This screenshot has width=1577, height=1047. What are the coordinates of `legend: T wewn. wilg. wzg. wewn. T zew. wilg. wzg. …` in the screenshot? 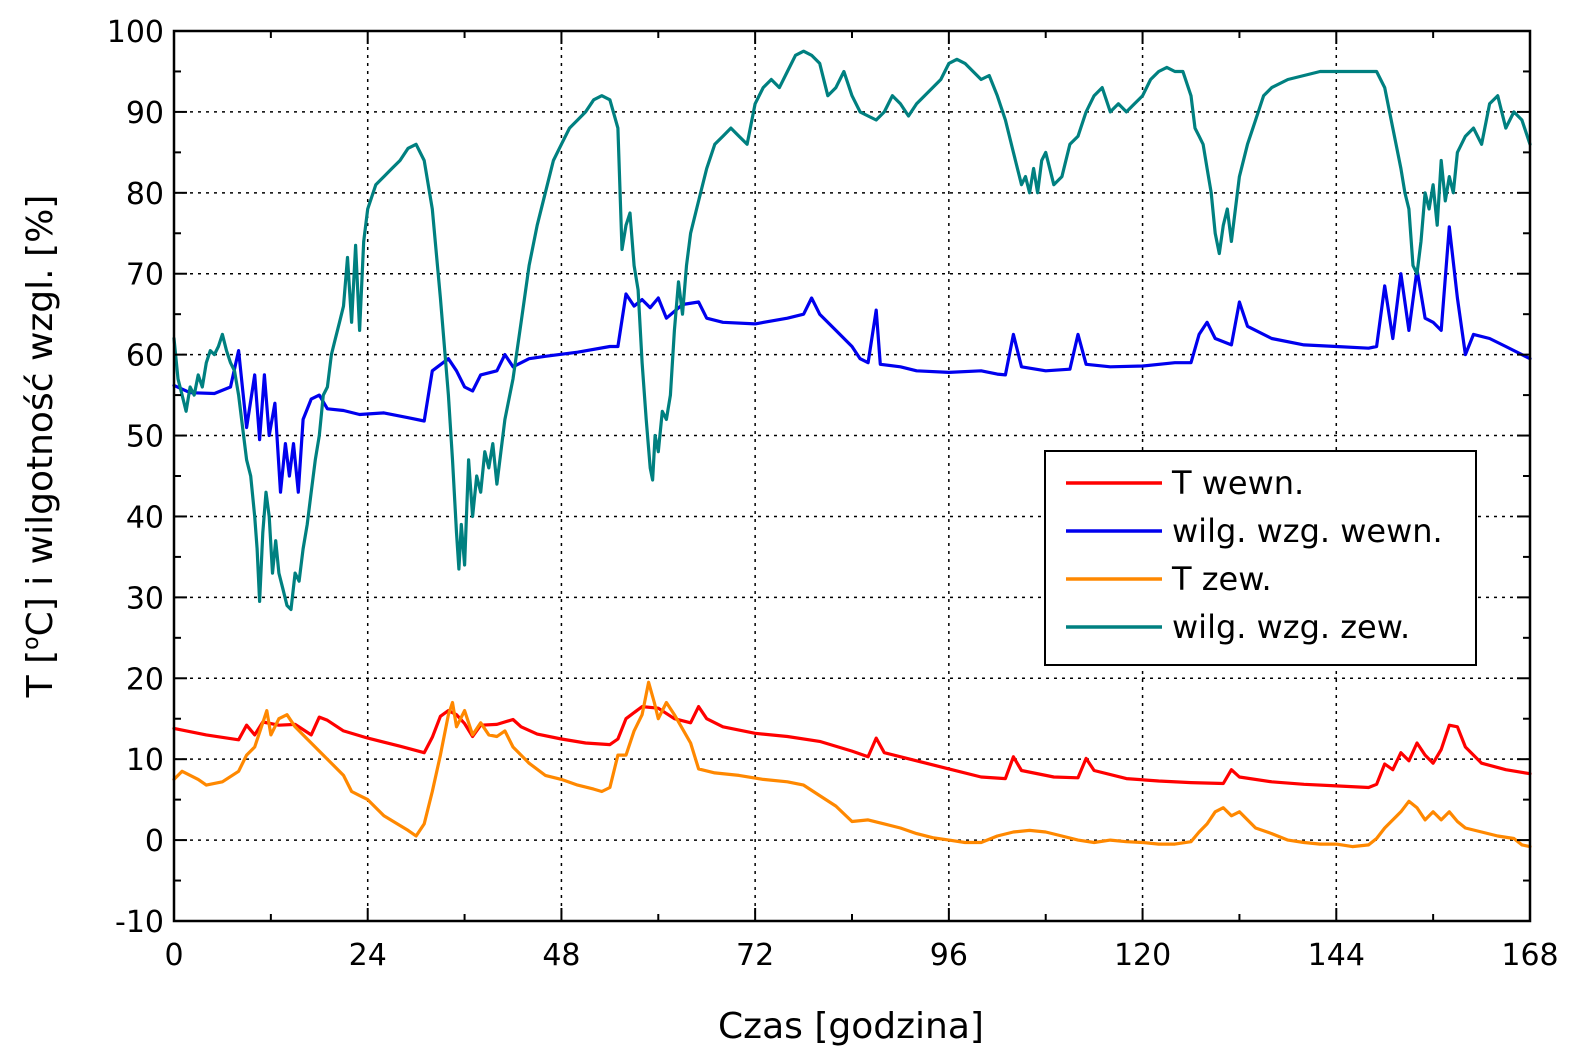 It's located at (1260, 558).